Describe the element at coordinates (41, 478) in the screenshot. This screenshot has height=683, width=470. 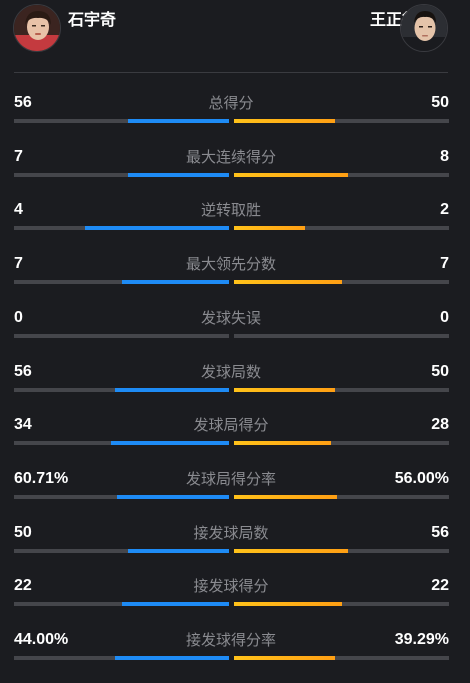
I see `stat-left-value: 60.71%` at that location.